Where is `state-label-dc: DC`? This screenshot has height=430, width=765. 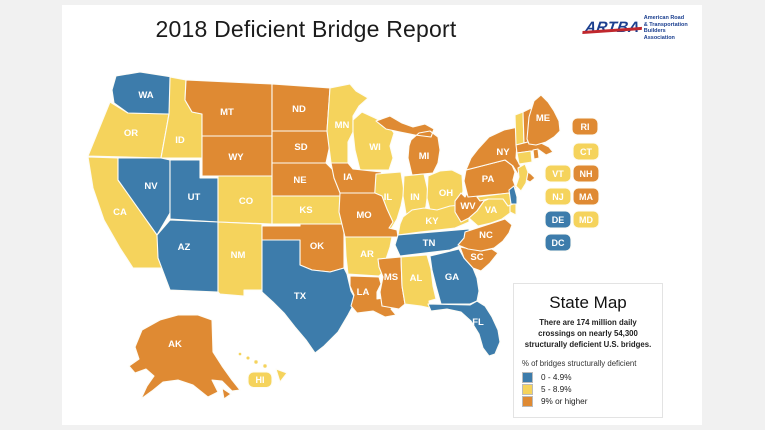 state-label-dc: DC is located at coordinates (558, 243).